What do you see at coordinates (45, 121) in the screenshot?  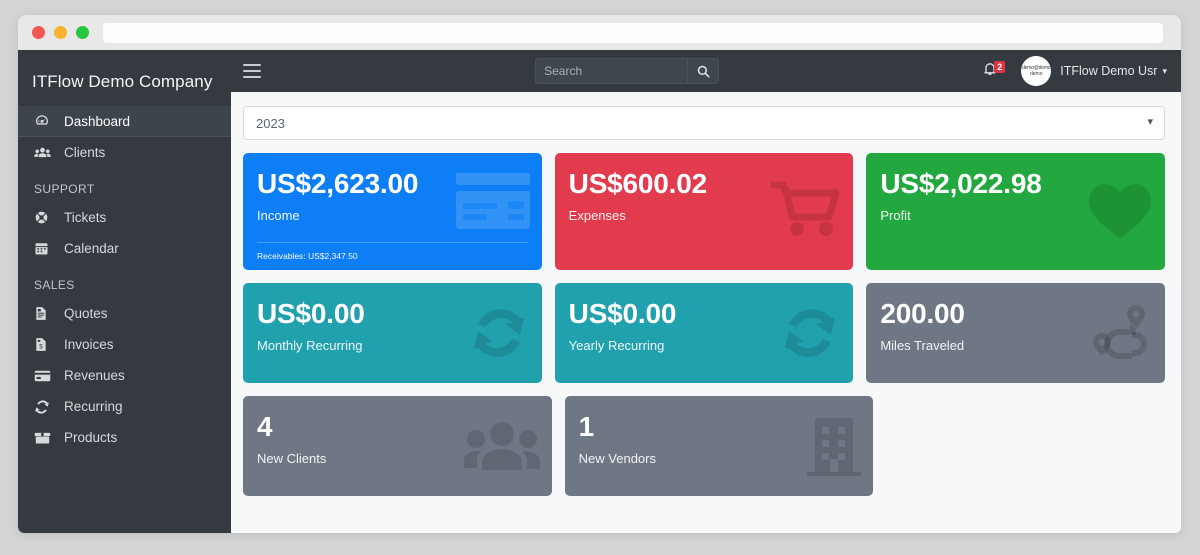 I see `gauge-icon` at bounding box center [45, 121].